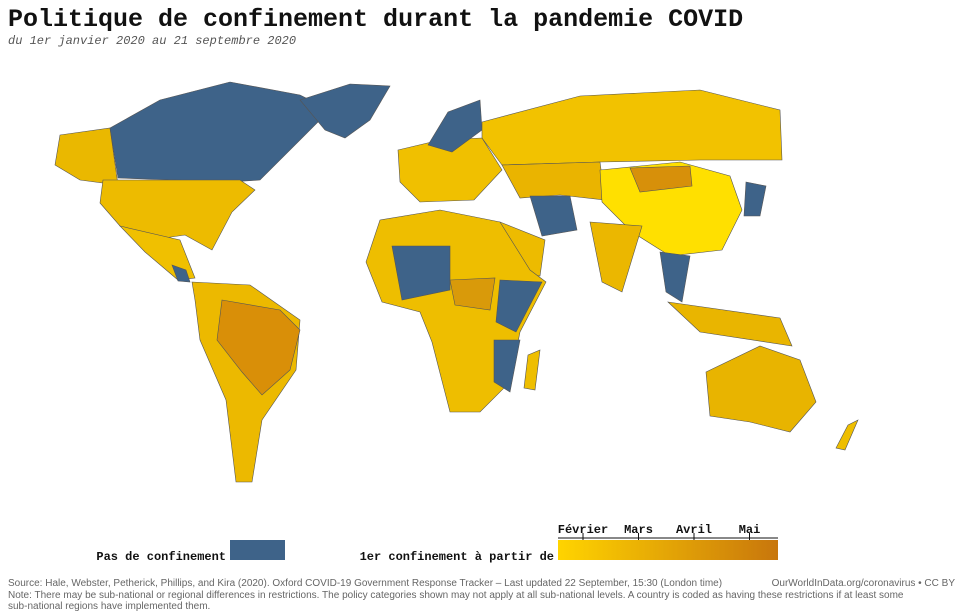 The image size is (960, 613). What do you see at coordinates (86, 156) in the screenshot?
I see `alaska` at bounding box center [86, 156].